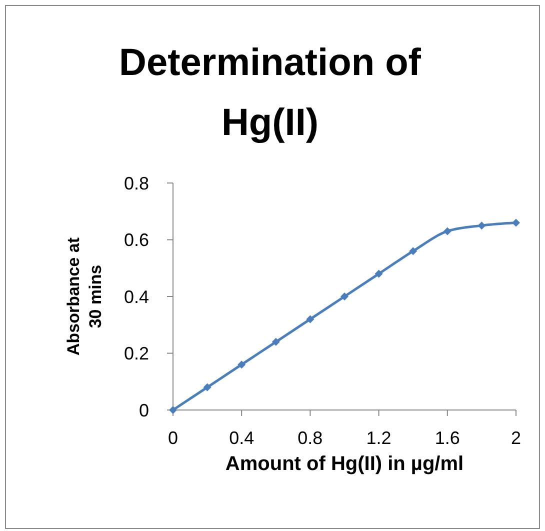  What do you see at coordinates (136, 183) in the screenshot?
I see `y-tick-label: 0.8` at bounding box center [136, 183].